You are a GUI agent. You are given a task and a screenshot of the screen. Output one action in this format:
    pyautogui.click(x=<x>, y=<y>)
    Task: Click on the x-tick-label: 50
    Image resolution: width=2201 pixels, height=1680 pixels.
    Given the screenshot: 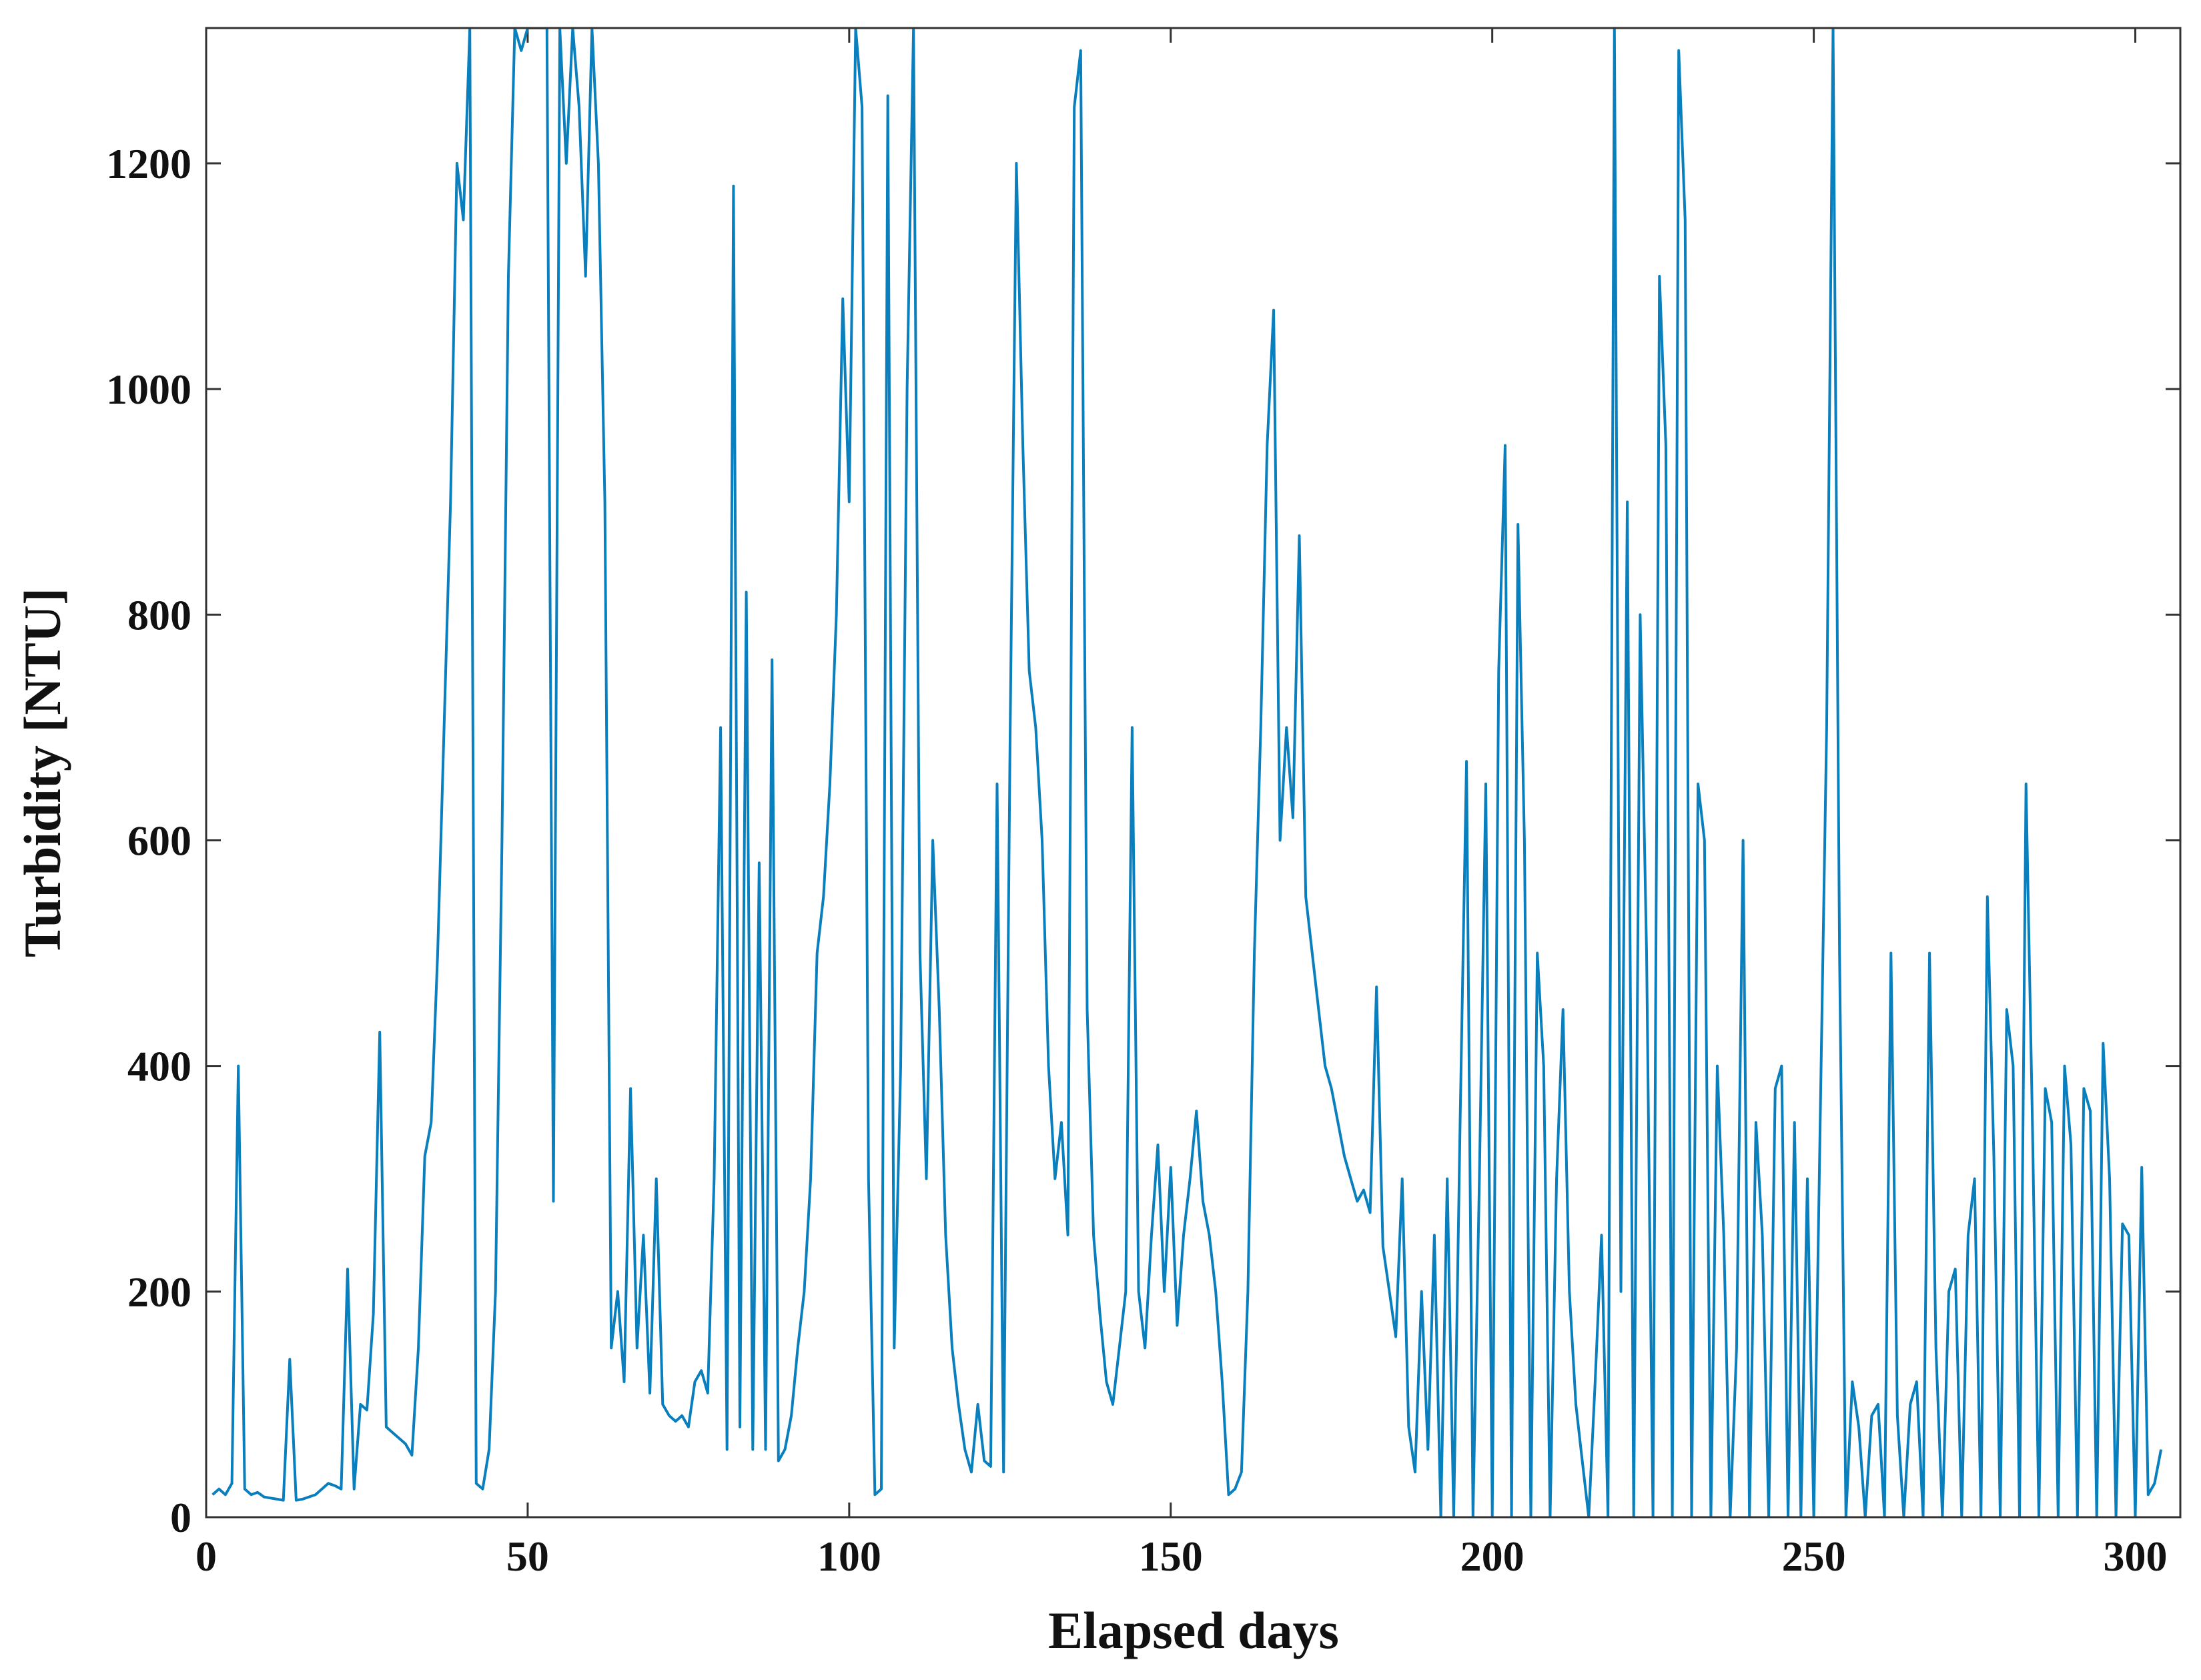 What is the action you would take?
    pyautogui.click(x=527, y=1557)
    